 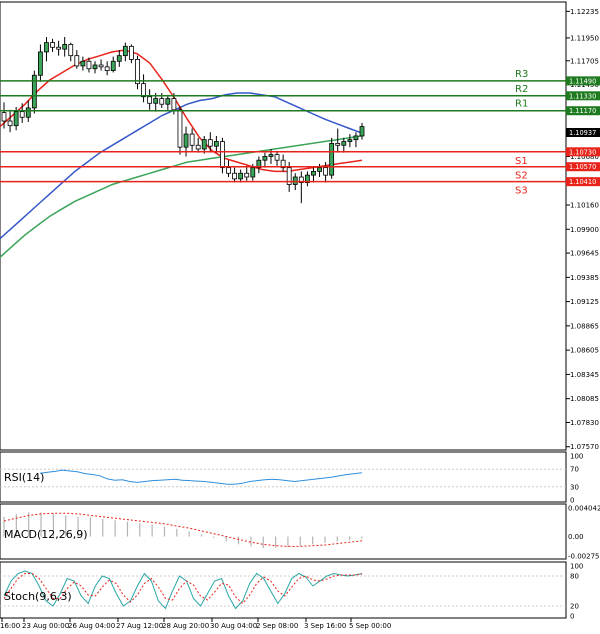 I want to click on current-price-box, so click(x=583, y=132).